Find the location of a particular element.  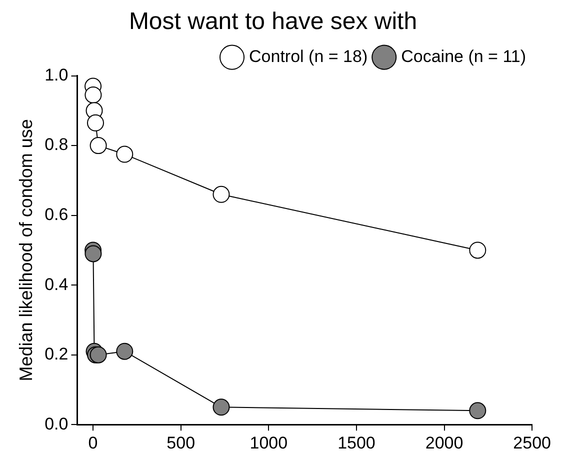

x-tick-label: 2000 is located at coordinates (444, 442).